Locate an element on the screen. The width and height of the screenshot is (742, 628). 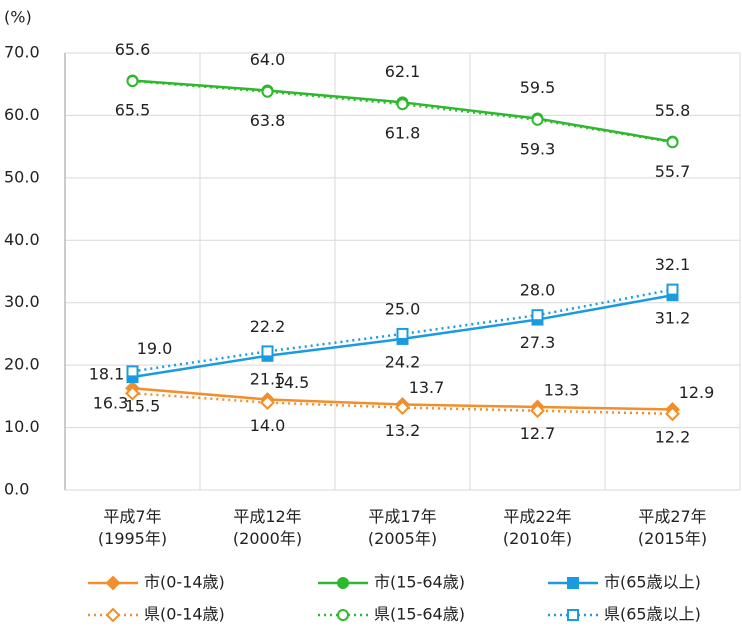
legend-label: 県(65歳以上) is located at coordinates (652, 614).